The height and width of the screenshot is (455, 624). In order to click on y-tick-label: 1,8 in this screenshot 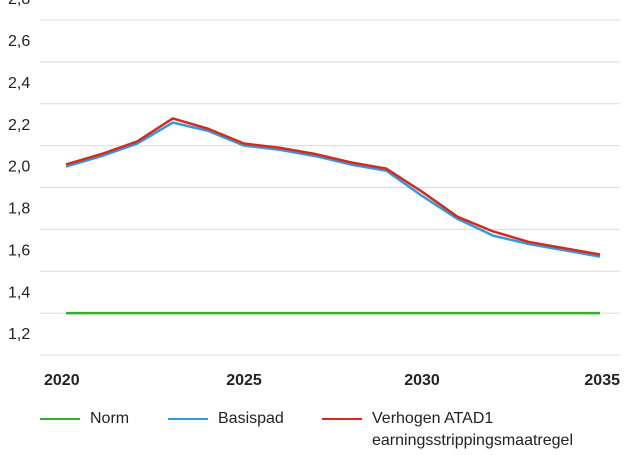, I will do `click(19, 209)`.